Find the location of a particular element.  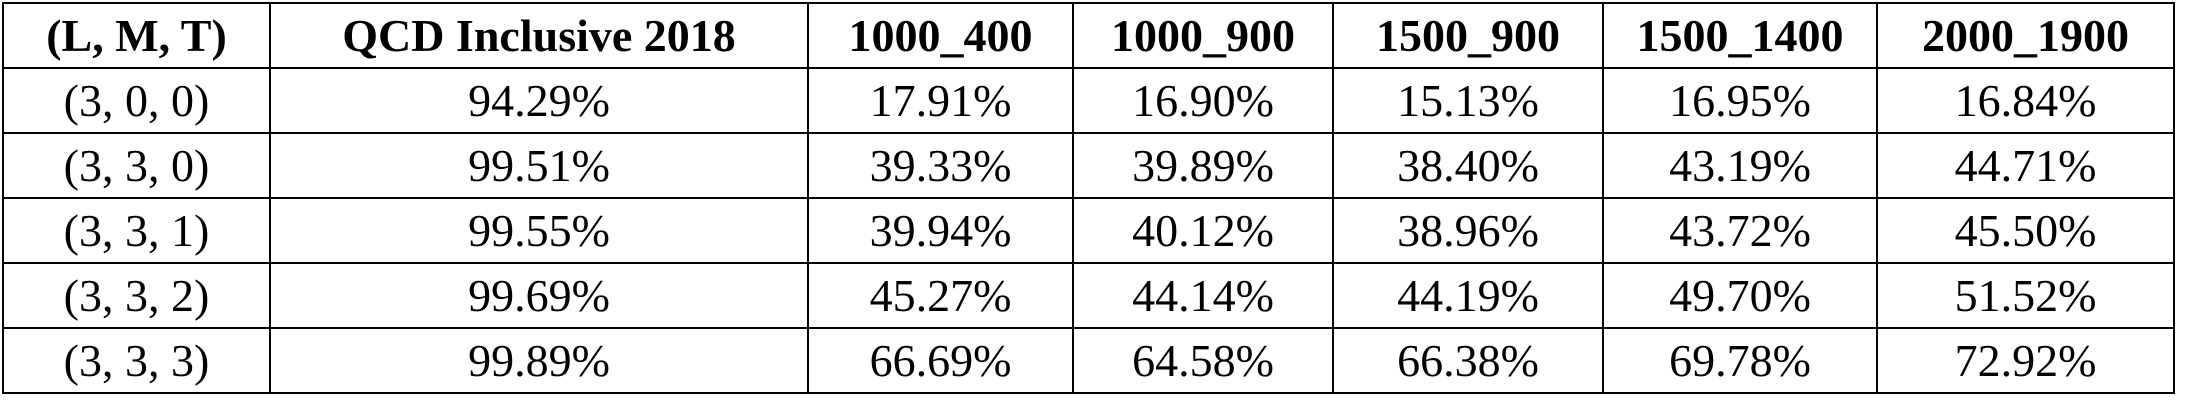

row-label-cell: (3, 3, 2) is located at coordinates (136, 295).